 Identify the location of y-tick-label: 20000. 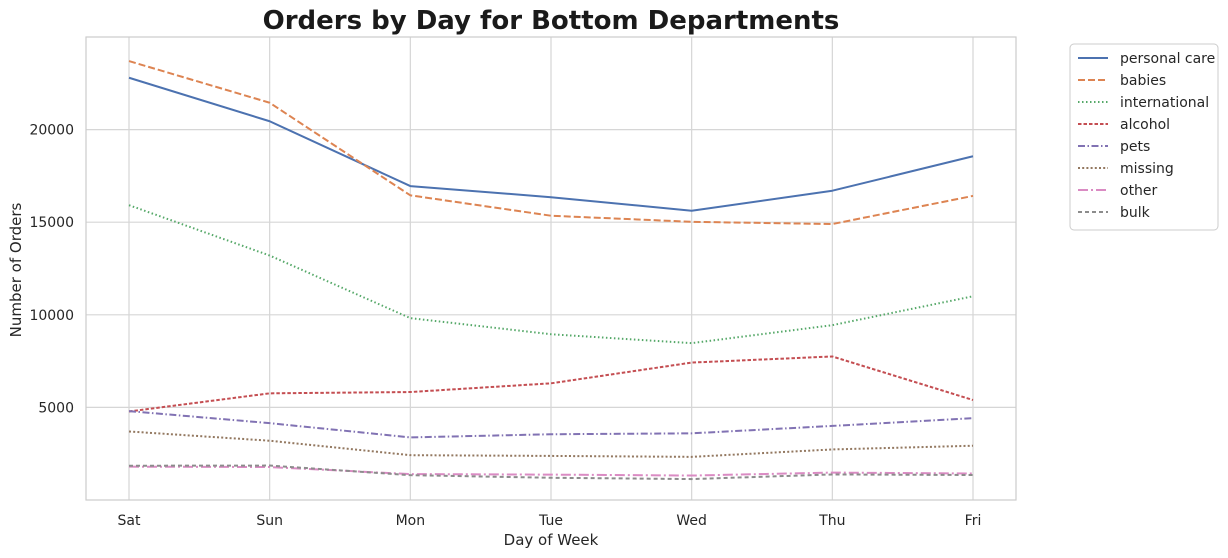
(51, 131).